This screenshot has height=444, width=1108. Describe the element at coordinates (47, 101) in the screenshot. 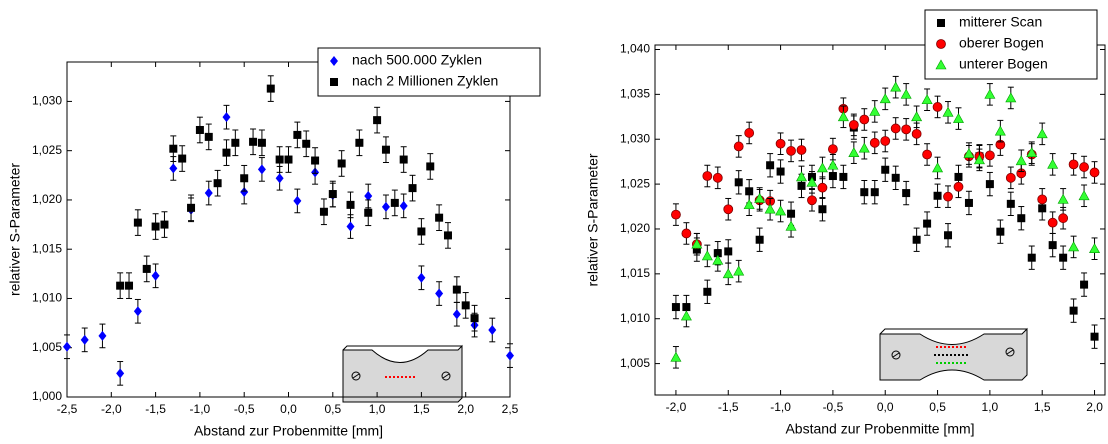

I see `y-tick-label: 1,030` at that location.